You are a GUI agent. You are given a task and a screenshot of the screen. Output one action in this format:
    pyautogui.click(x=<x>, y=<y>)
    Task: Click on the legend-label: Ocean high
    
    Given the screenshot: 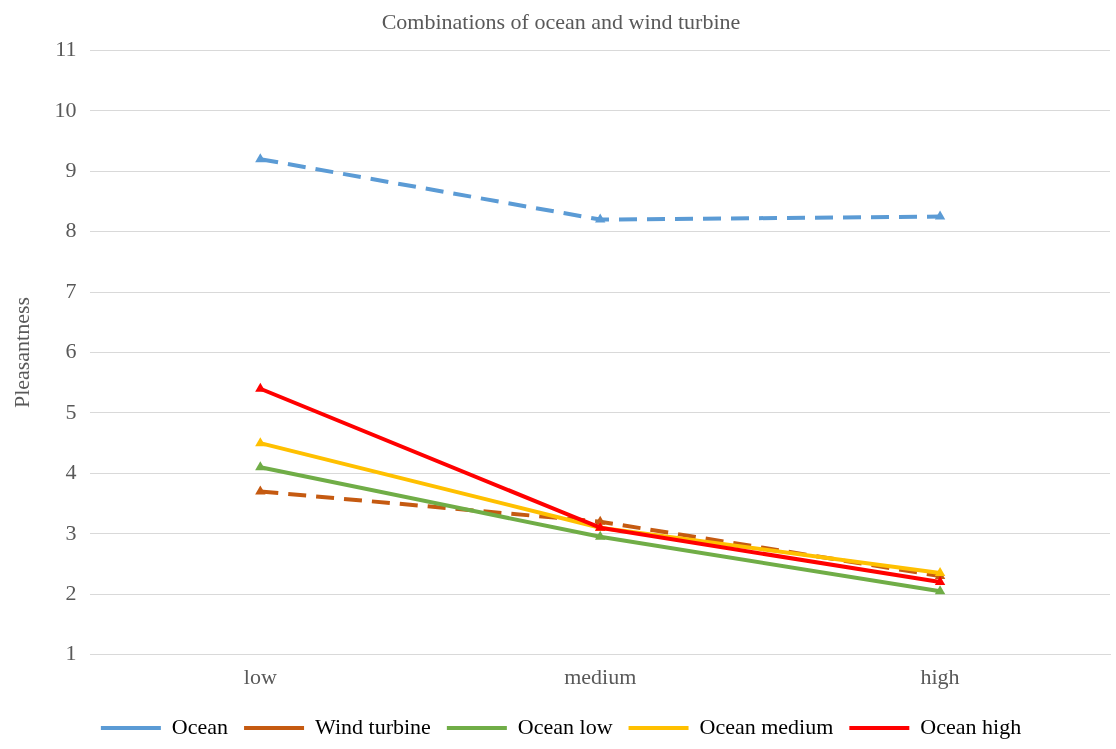 What is the action you would take?
    pyautogui.click(x=971, y=726)
    